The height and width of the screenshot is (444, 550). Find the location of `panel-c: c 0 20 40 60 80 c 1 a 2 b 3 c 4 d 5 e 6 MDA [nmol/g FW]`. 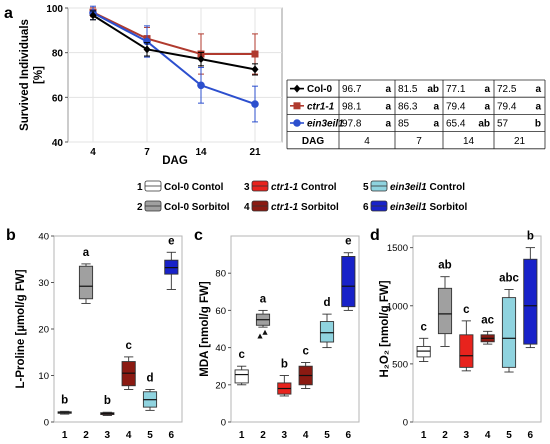

panel-c: c 0 20 40 60 80 c 1 a 2 b 3 c 4 d 5 e 6 MDA [nmol/g FW] is located at coordinates (277, 334).